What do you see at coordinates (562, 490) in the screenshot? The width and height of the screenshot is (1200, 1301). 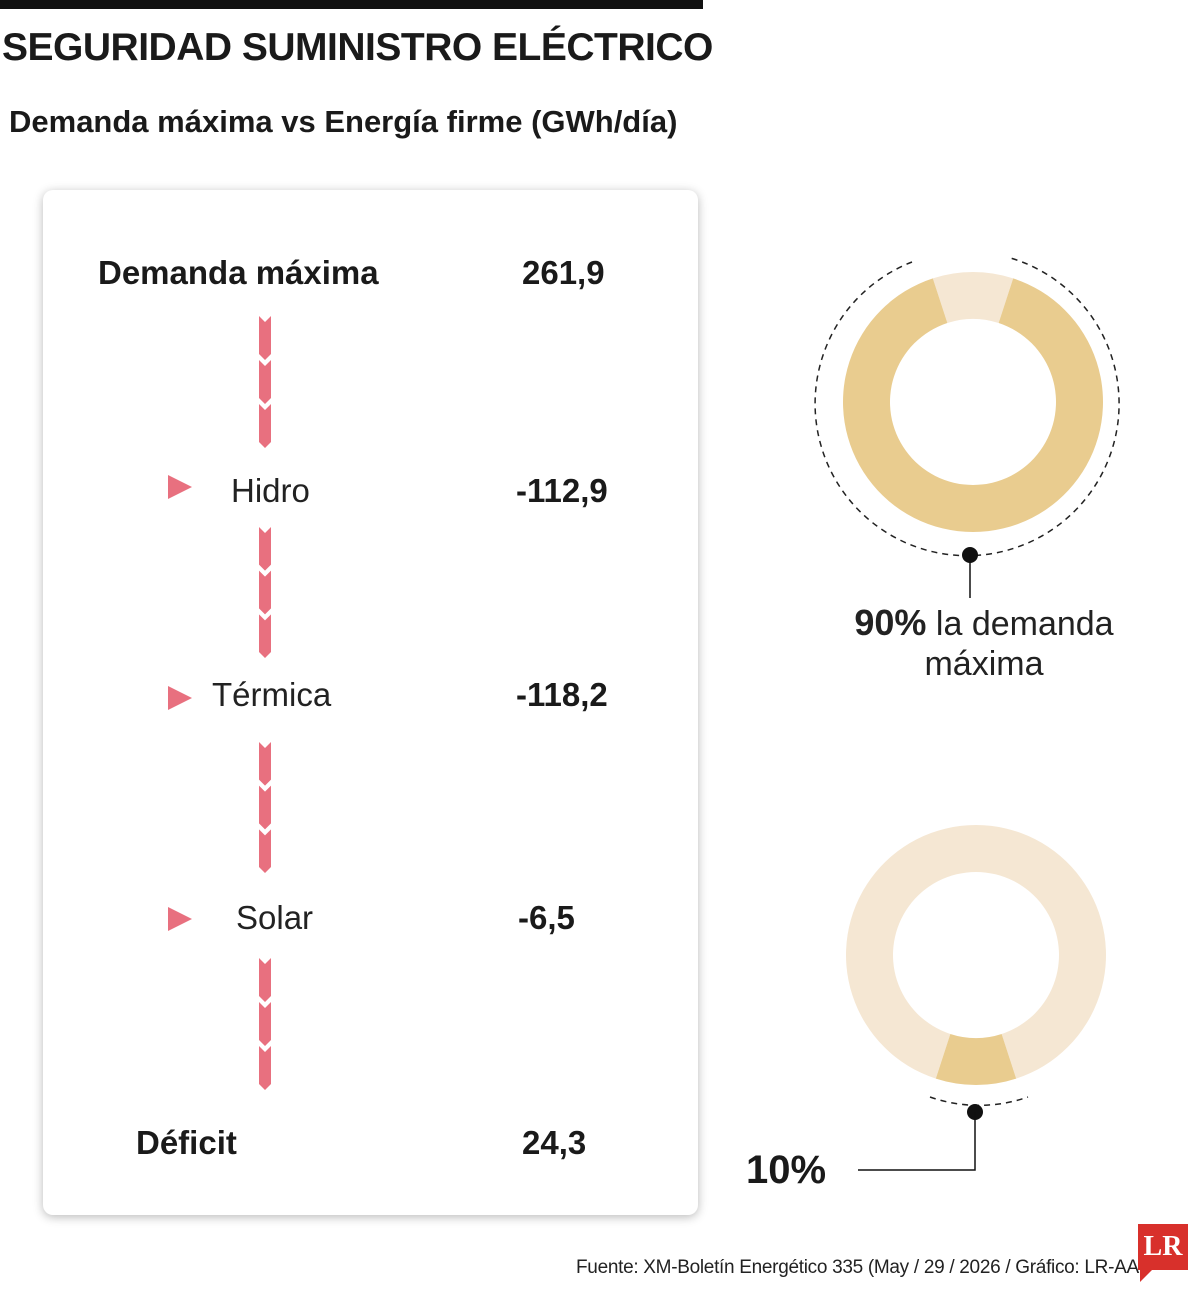 I see `row-value-hidro: -112,9` at bounding box center [562, 490].